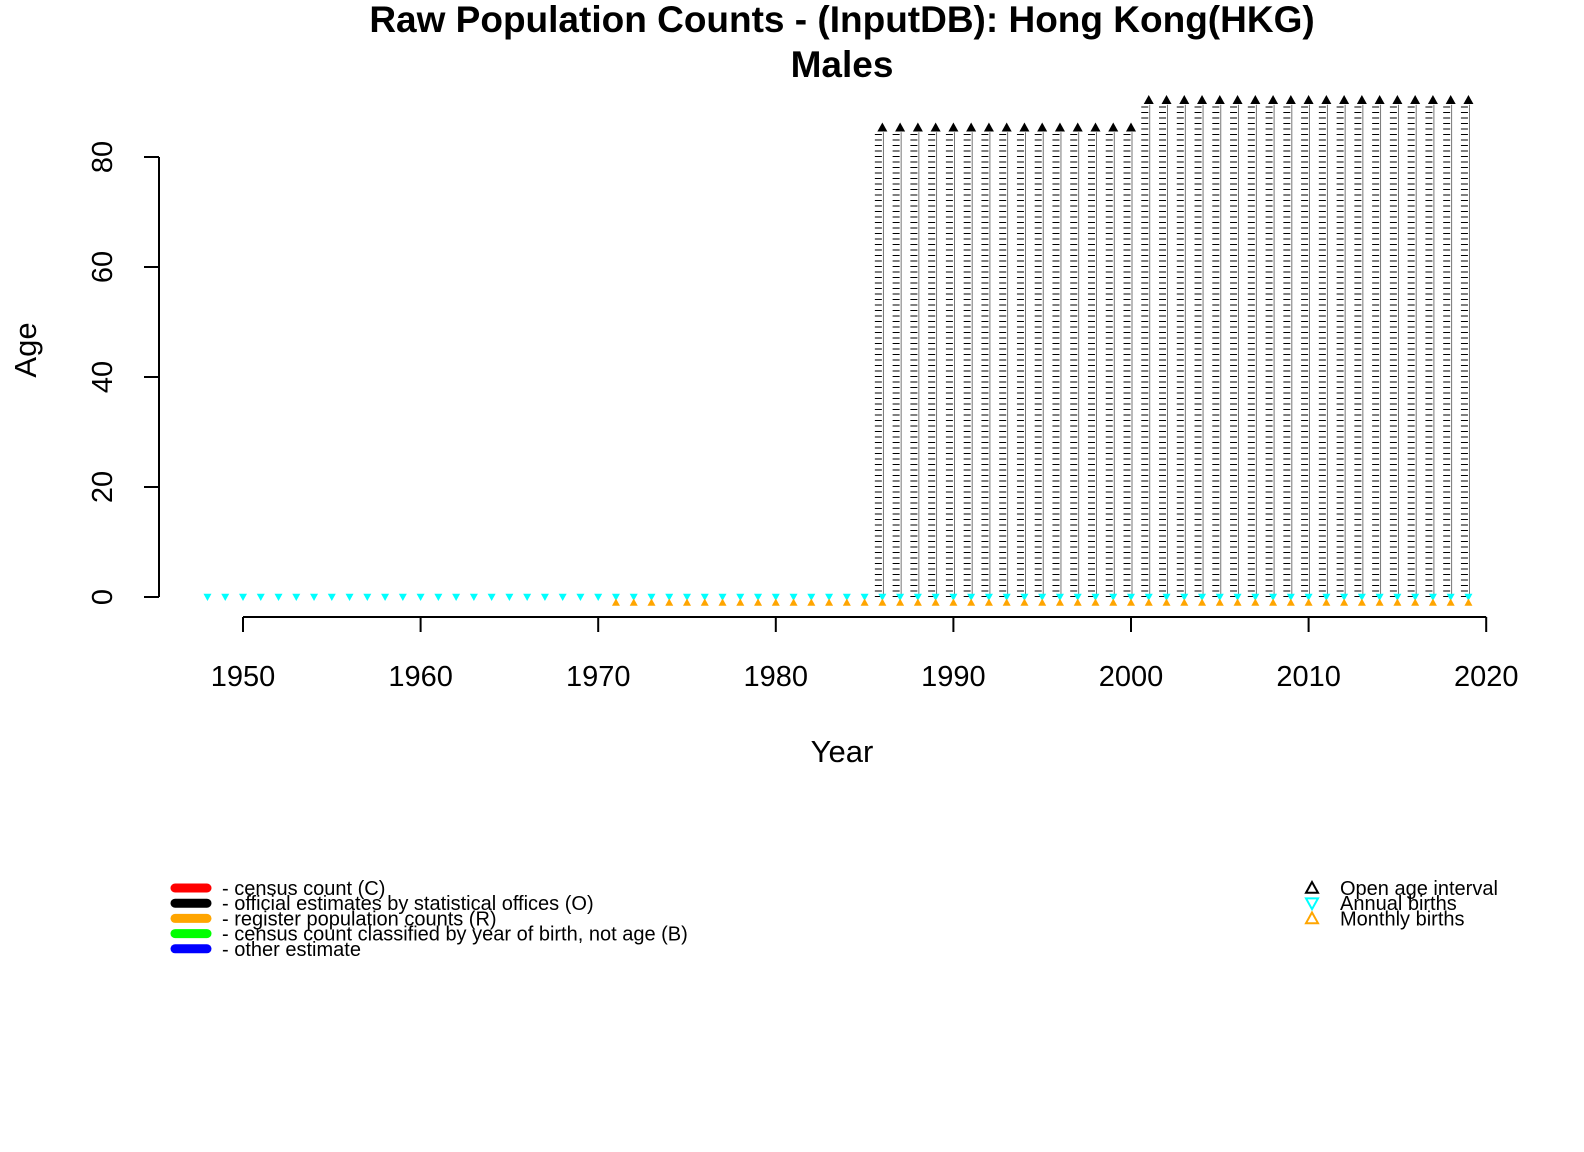  I want to click on annual-birth-marker-2013, so click(1361, 597).